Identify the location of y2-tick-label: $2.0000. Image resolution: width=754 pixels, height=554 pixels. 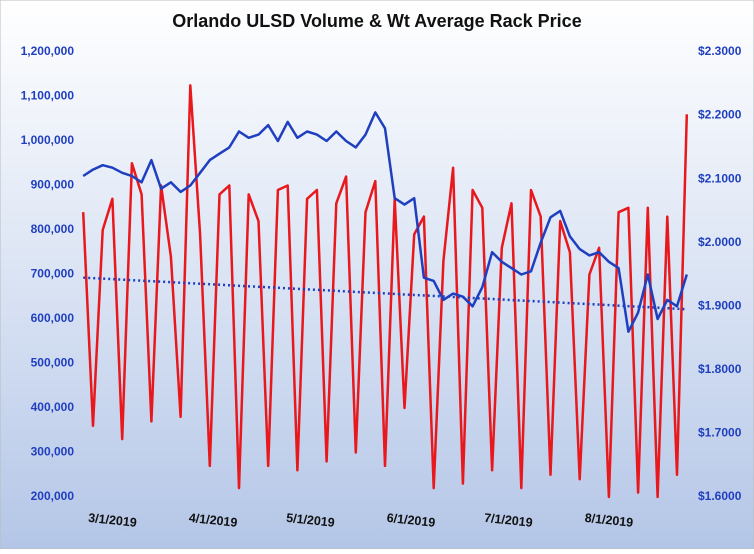
(720, 242).